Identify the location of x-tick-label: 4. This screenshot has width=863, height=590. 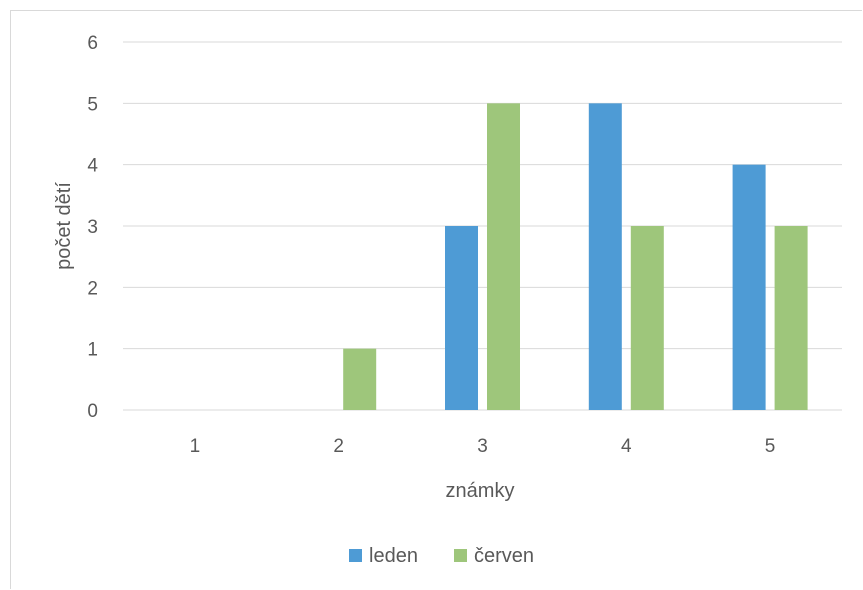
(626, 446).